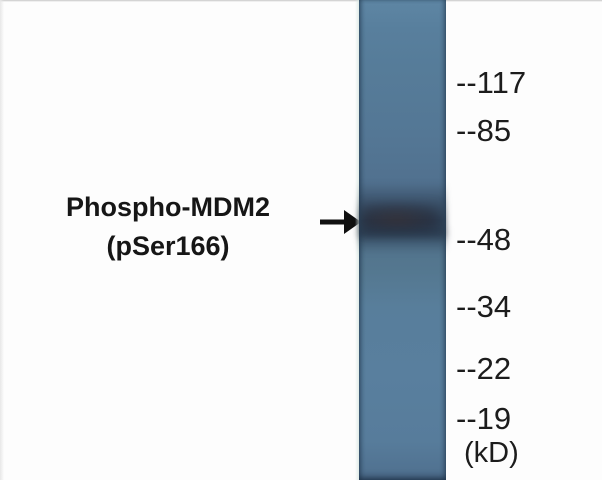 This screenshot has height=480, width=602. Describe the element at coordinates (491, 82) in the screenshot. I see `mw-marker-117: --117` at that location.